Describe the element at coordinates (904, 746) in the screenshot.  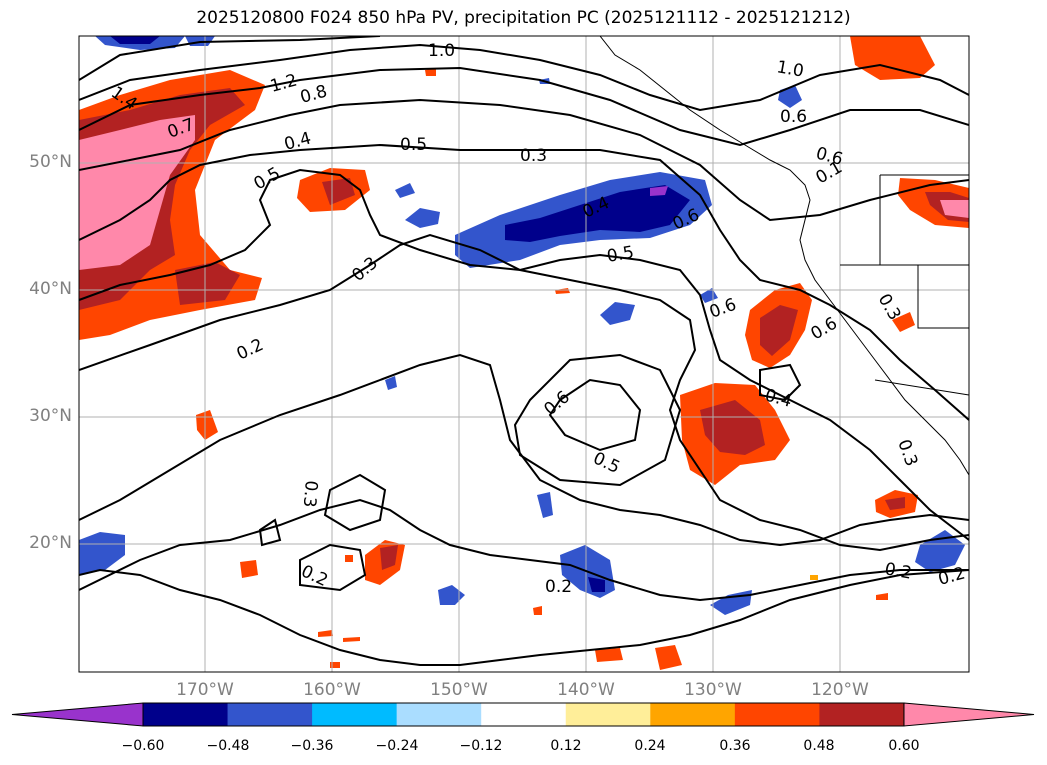
I see `colorbar-tick: 0.60` at that location.